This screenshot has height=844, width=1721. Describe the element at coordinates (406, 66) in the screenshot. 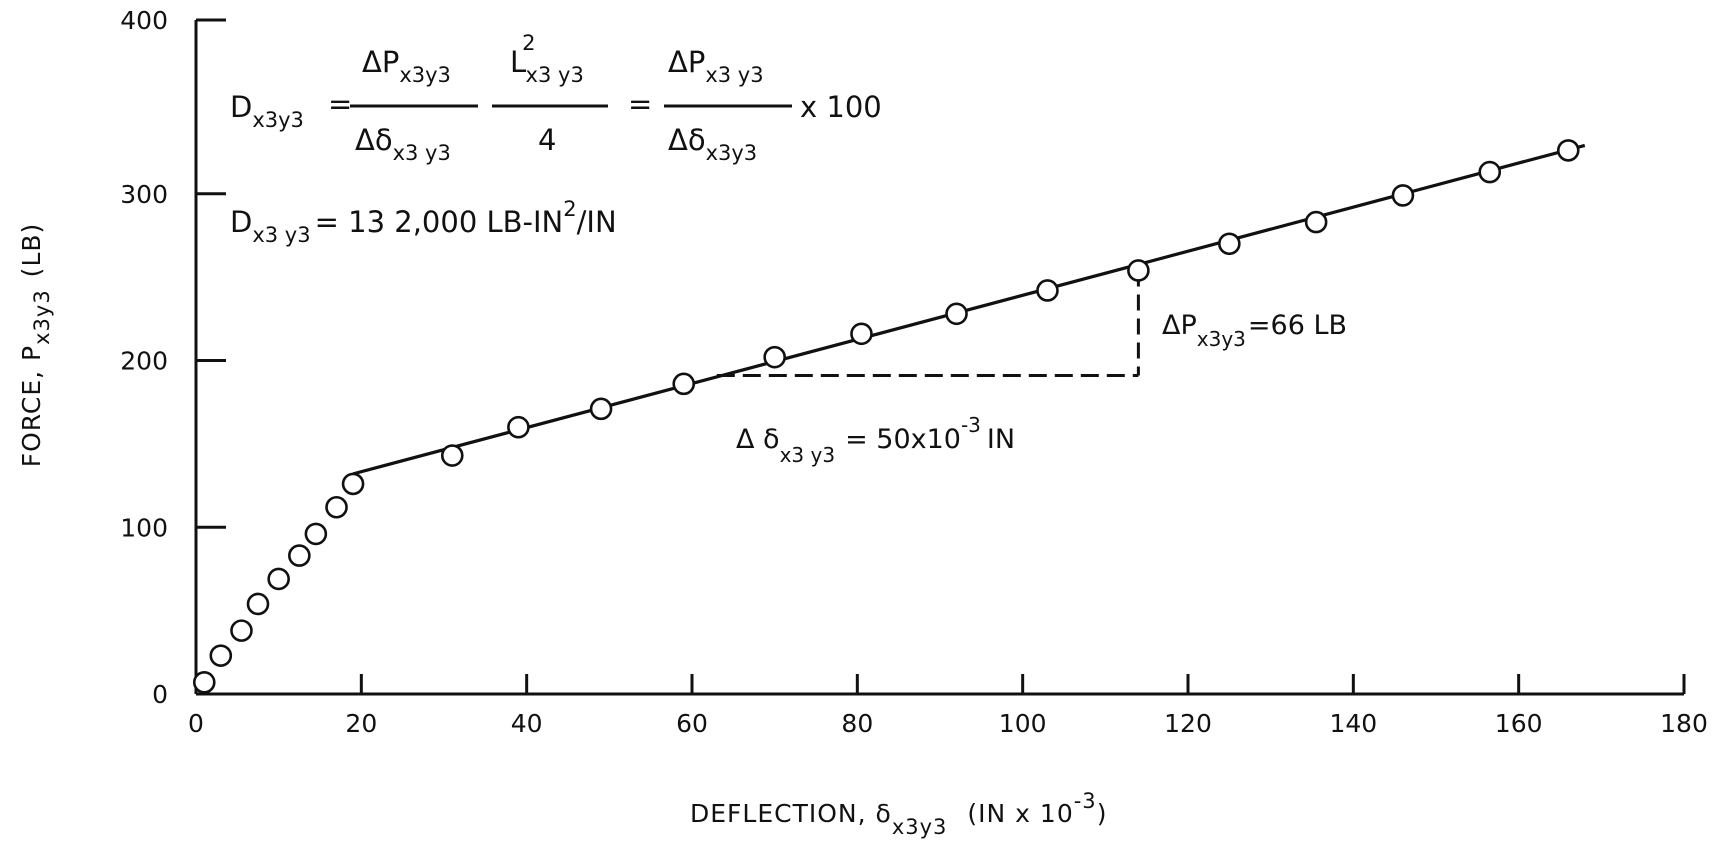

I see `formula-num1: ΔPx3y3` at that location.